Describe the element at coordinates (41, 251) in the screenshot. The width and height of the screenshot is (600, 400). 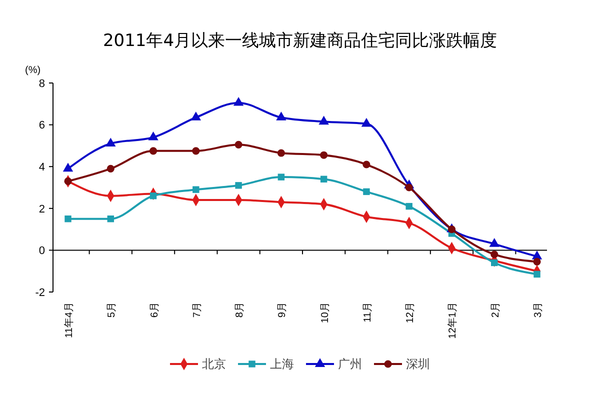
I see `y-tick-label: 0` at that location.